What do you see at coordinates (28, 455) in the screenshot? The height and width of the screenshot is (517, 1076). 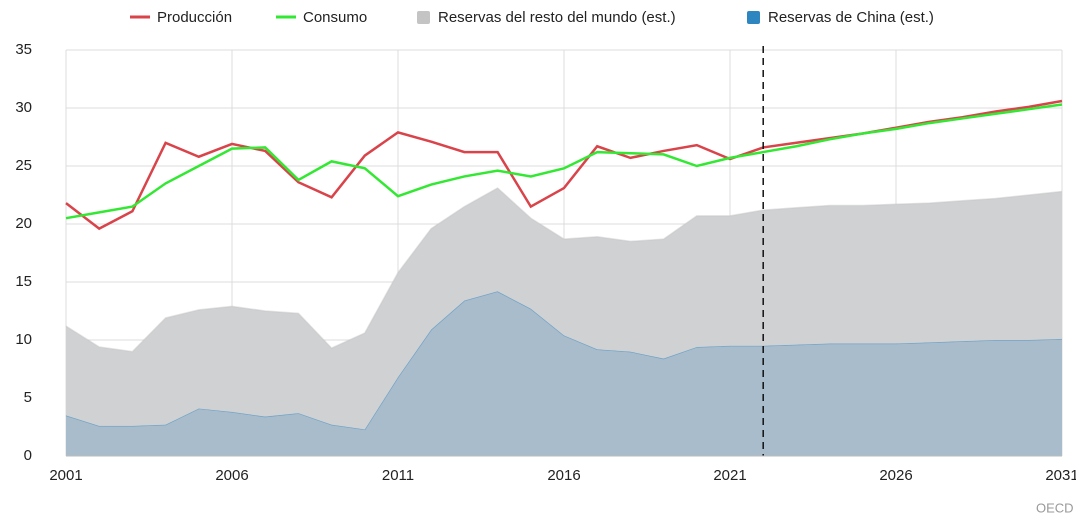 I see `y-tick-label: 0` at bounding box center [28, 455].